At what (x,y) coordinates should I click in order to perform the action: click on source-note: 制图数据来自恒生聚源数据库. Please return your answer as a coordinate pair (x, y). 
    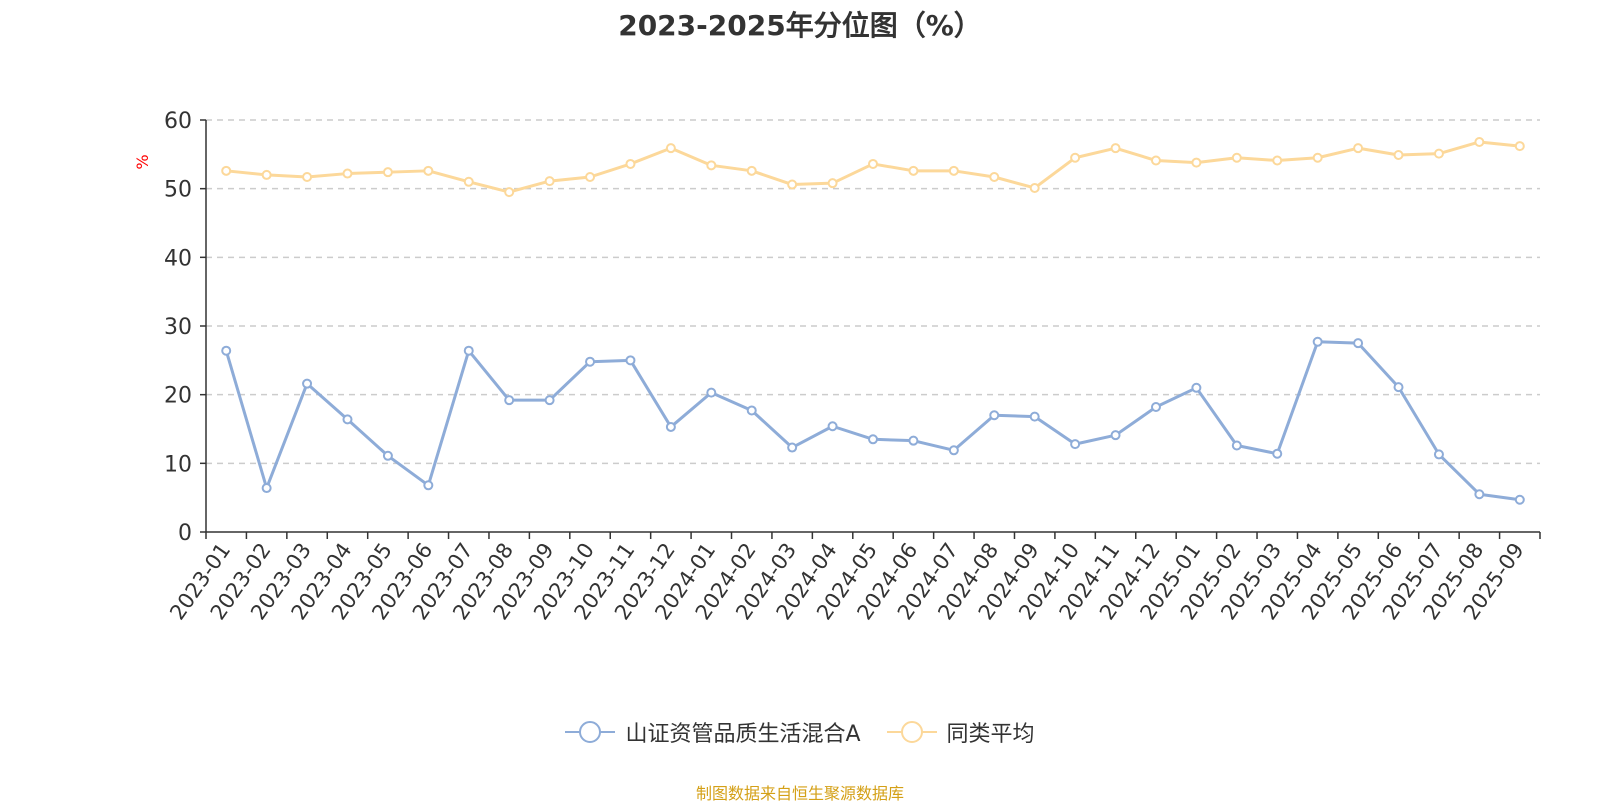
    Looking at the image, I should click on (799, 793).